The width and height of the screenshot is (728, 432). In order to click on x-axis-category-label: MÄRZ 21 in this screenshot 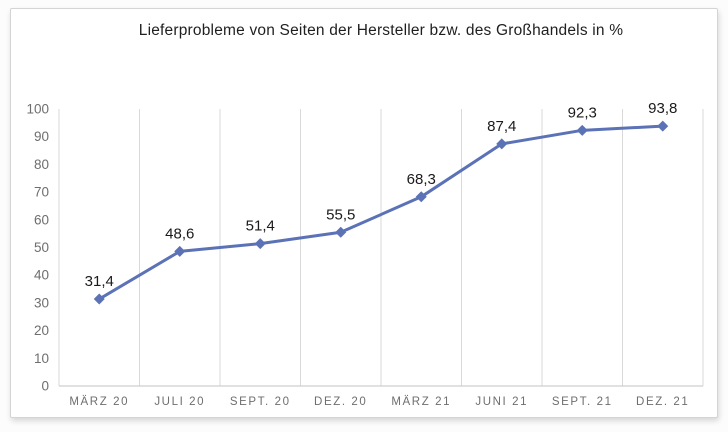, I will do `click(421, 402)`.